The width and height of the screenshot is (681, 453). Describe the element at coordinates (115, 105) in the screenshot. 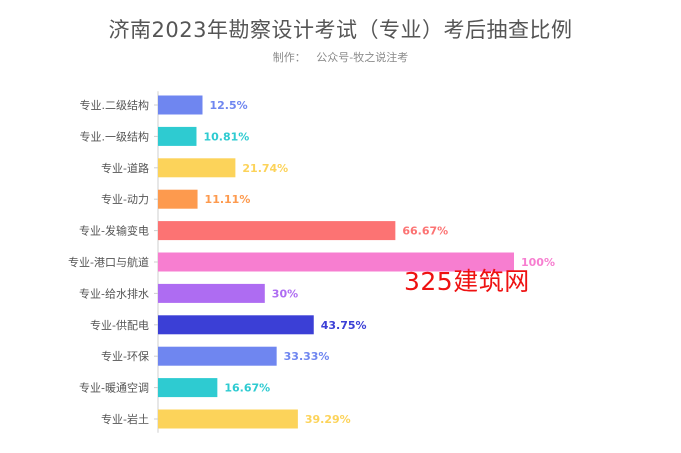

I see `category-label: 专业.二级结构` at that location.